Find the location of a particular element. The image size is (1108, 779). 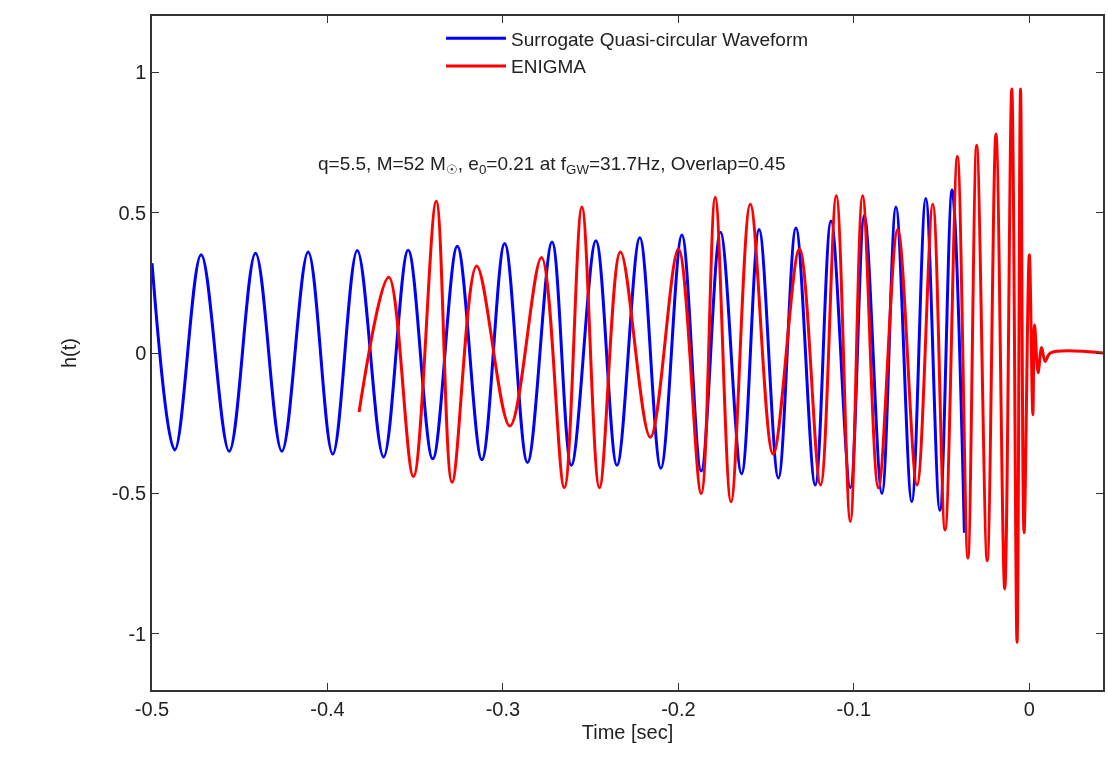

y-axis-title: h(t) is located at coordinates (68, 353).